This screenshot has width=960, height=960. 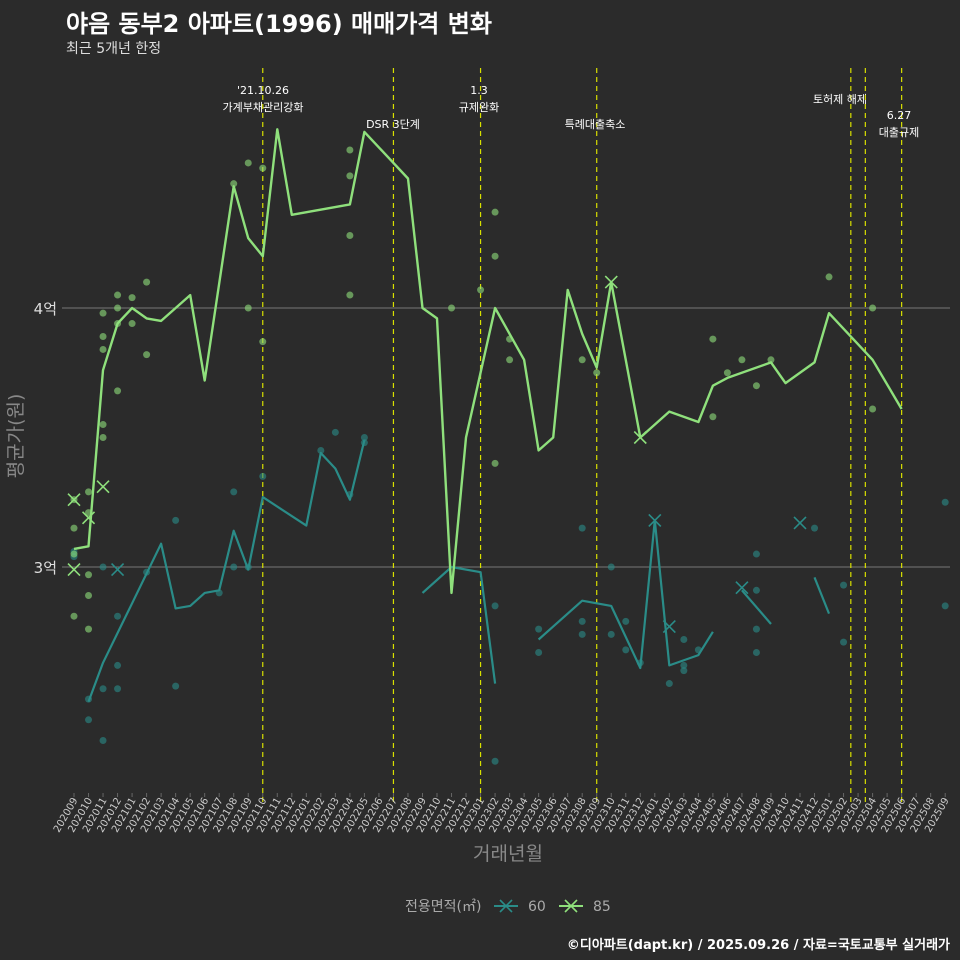 What do you see at coordinates (114, 49) in the screenshot?
I see `chart-subtitle: 최근 5개년 한정` at bounding box center [114, 49].